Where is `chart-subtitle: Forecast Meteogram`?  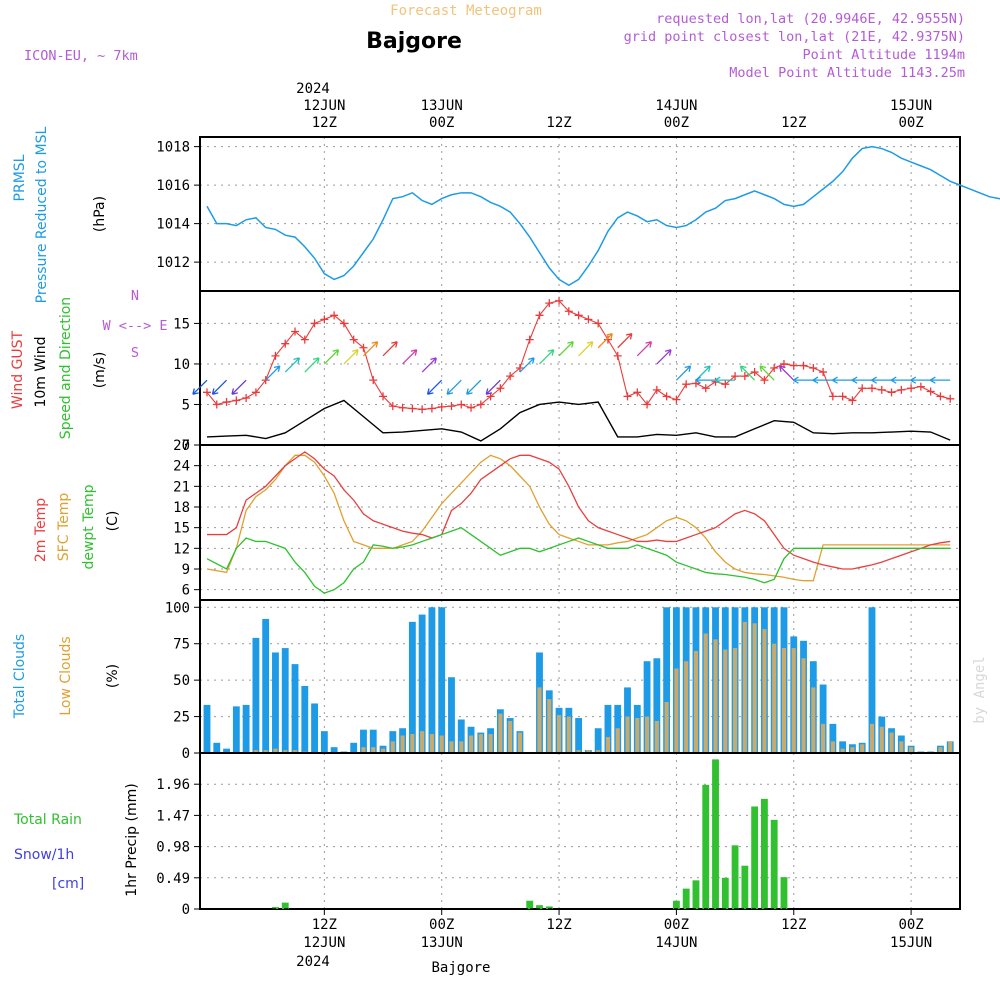 chart-subtitle: Forecast Meteogram is located at coordinates (466, 11).